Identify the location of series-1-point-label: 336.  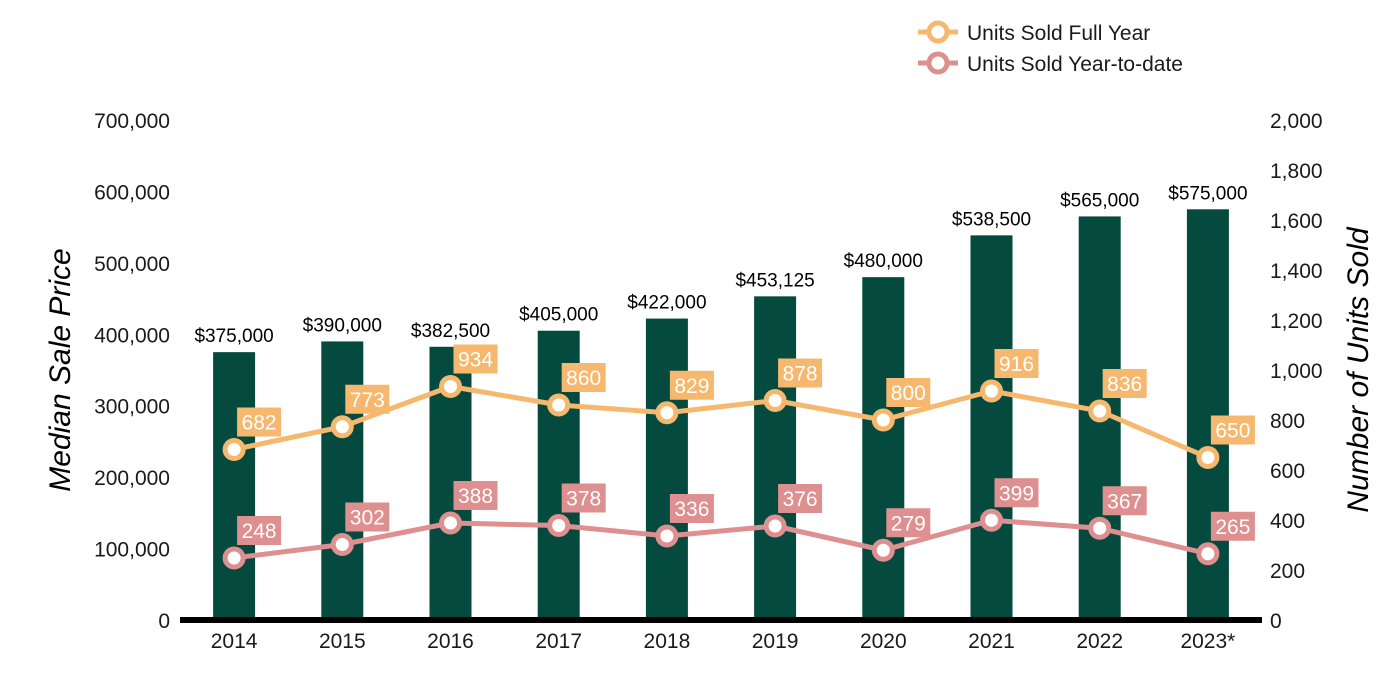
(691, 509).